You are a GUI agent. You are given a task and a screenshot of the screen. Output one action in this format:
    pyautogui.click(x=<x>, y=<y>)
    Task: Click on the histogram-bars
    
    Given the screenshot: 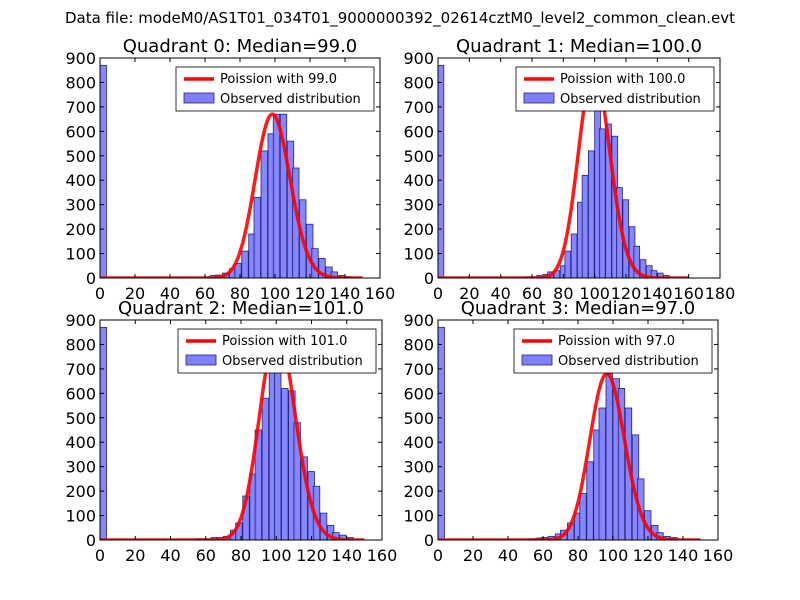 What is the action you would take?
    pyautogui.click(x=226, y=171)
    